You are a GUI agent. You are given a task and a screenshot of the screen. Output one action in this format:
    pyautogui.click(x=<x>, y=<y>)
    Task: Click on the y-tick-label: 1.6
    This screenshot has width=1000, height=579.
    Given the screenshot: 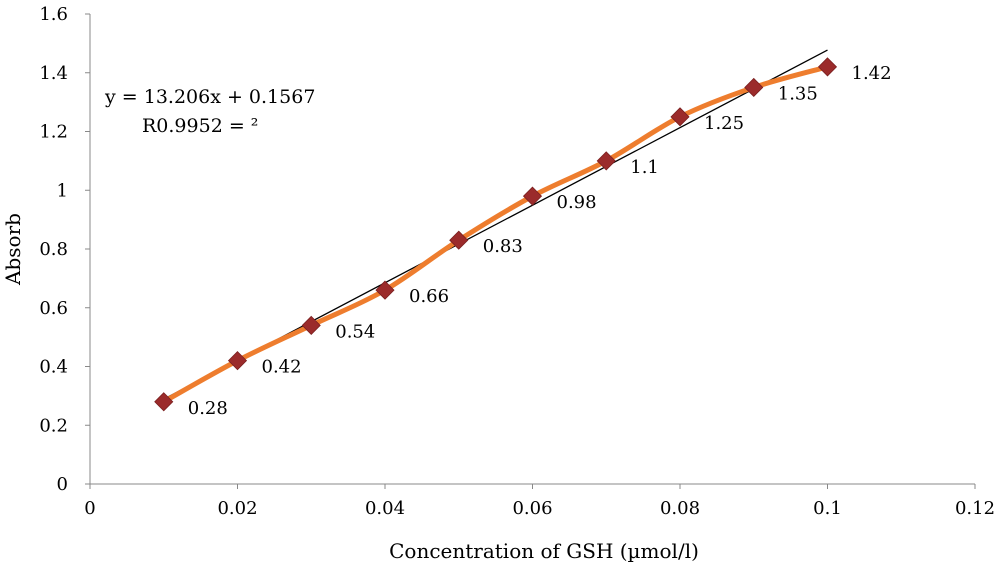 What is the action you would take?
    pyautogui.click(x=53, y=14)
    